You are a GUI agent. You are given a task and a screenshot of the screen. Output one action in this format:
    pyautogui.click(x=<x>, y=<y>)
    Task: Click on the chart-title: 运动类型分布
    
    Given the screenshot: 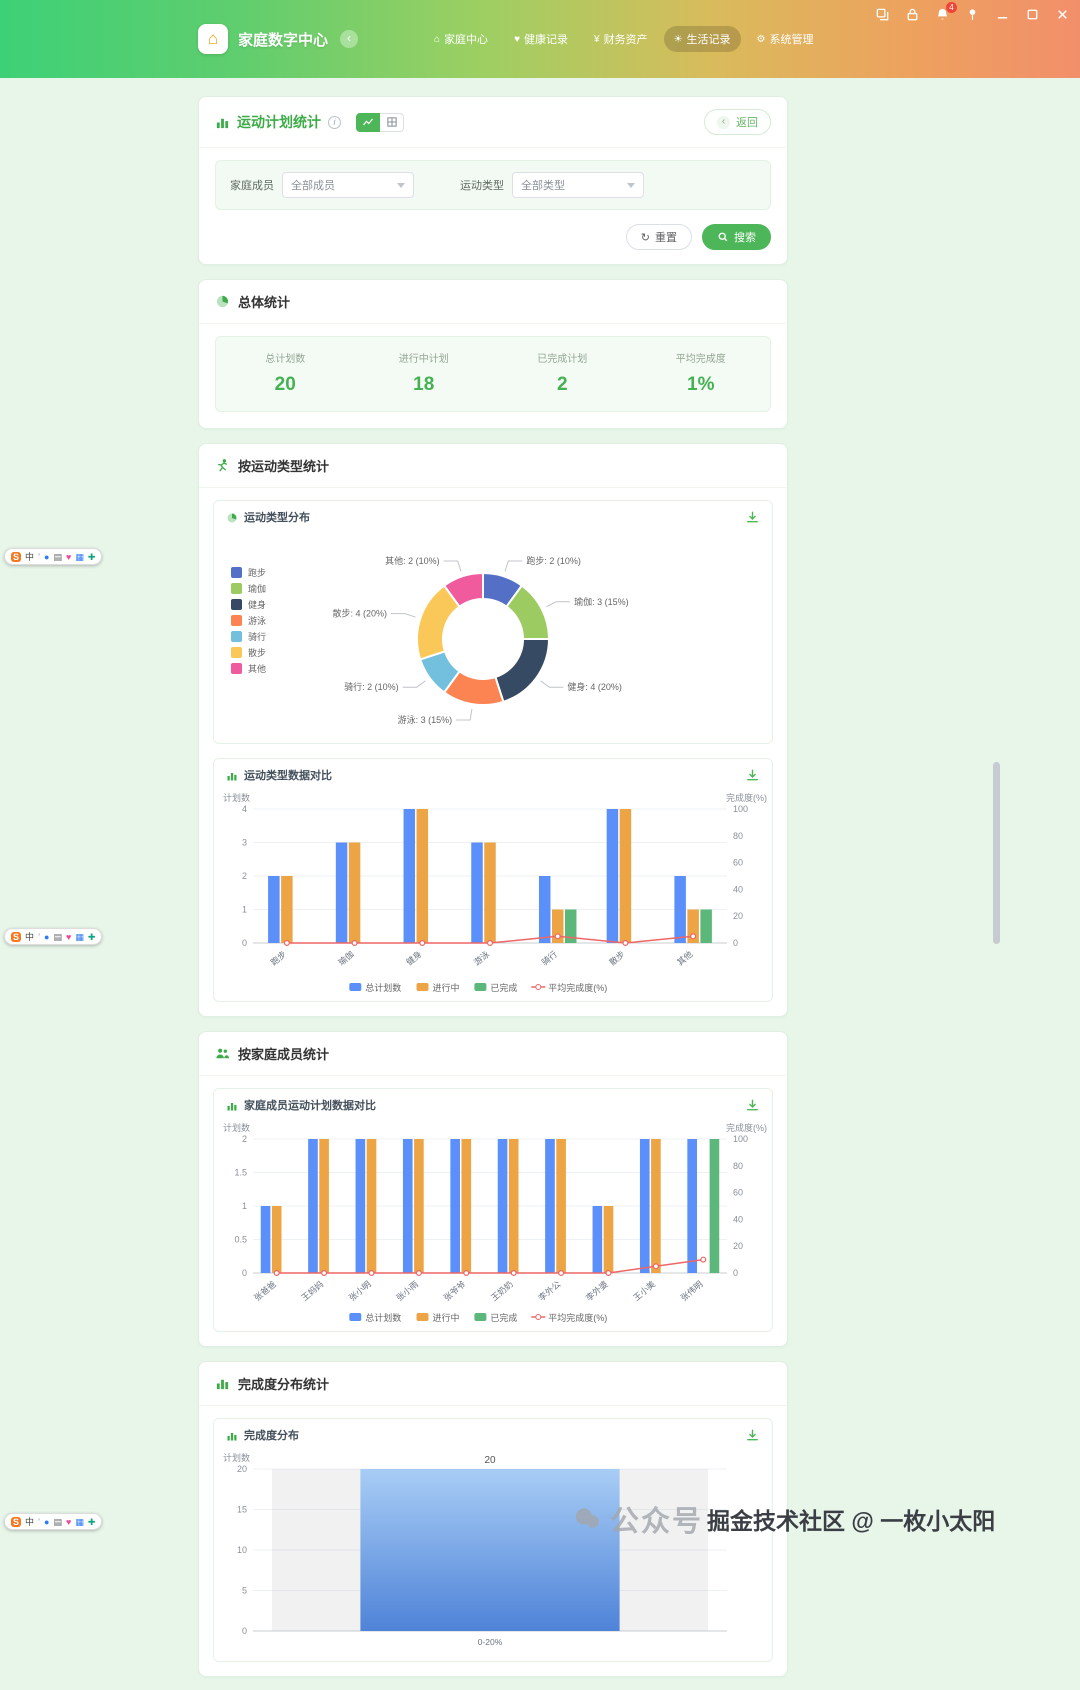 What is the action you would take?
    pyautogui.click(x=277, y=518)
    